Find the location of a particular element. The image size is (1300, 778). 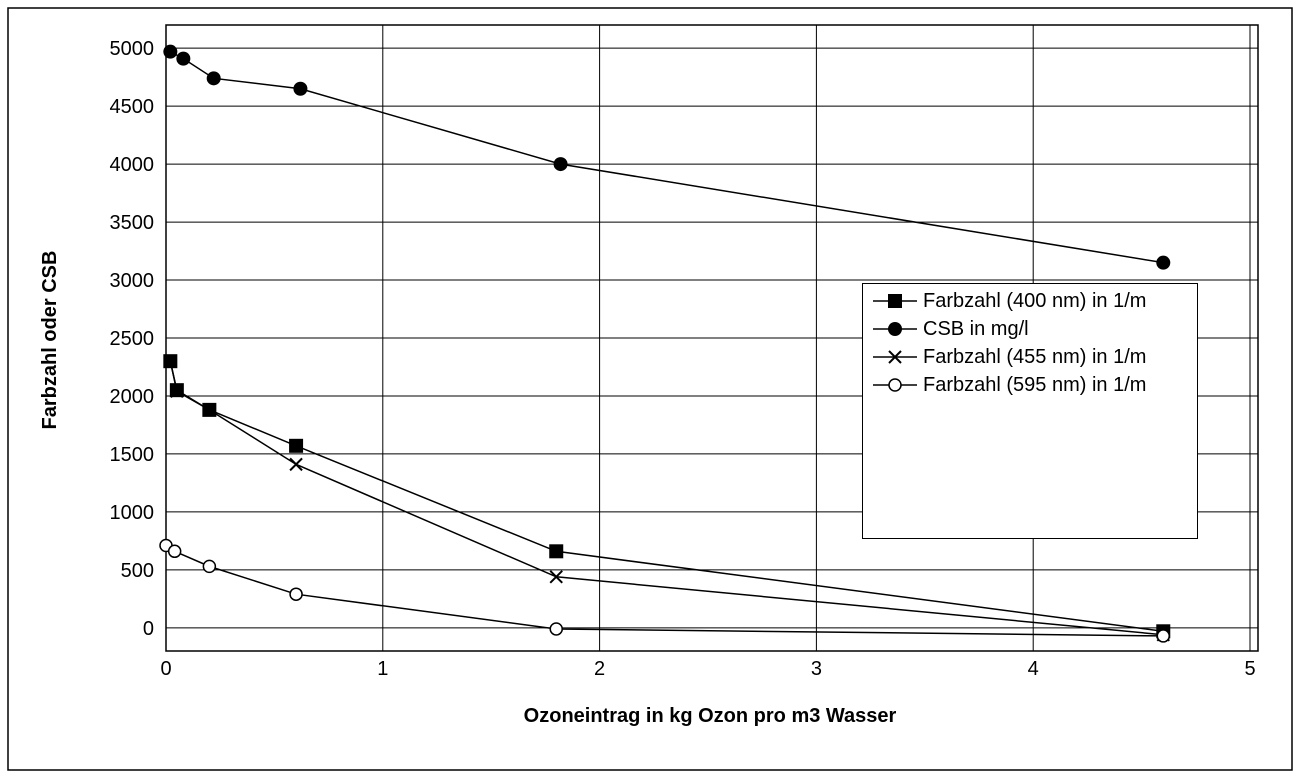

legend-entry: Farbzahl (455 nm) in 1/m is located at coordinates (1030, 357).